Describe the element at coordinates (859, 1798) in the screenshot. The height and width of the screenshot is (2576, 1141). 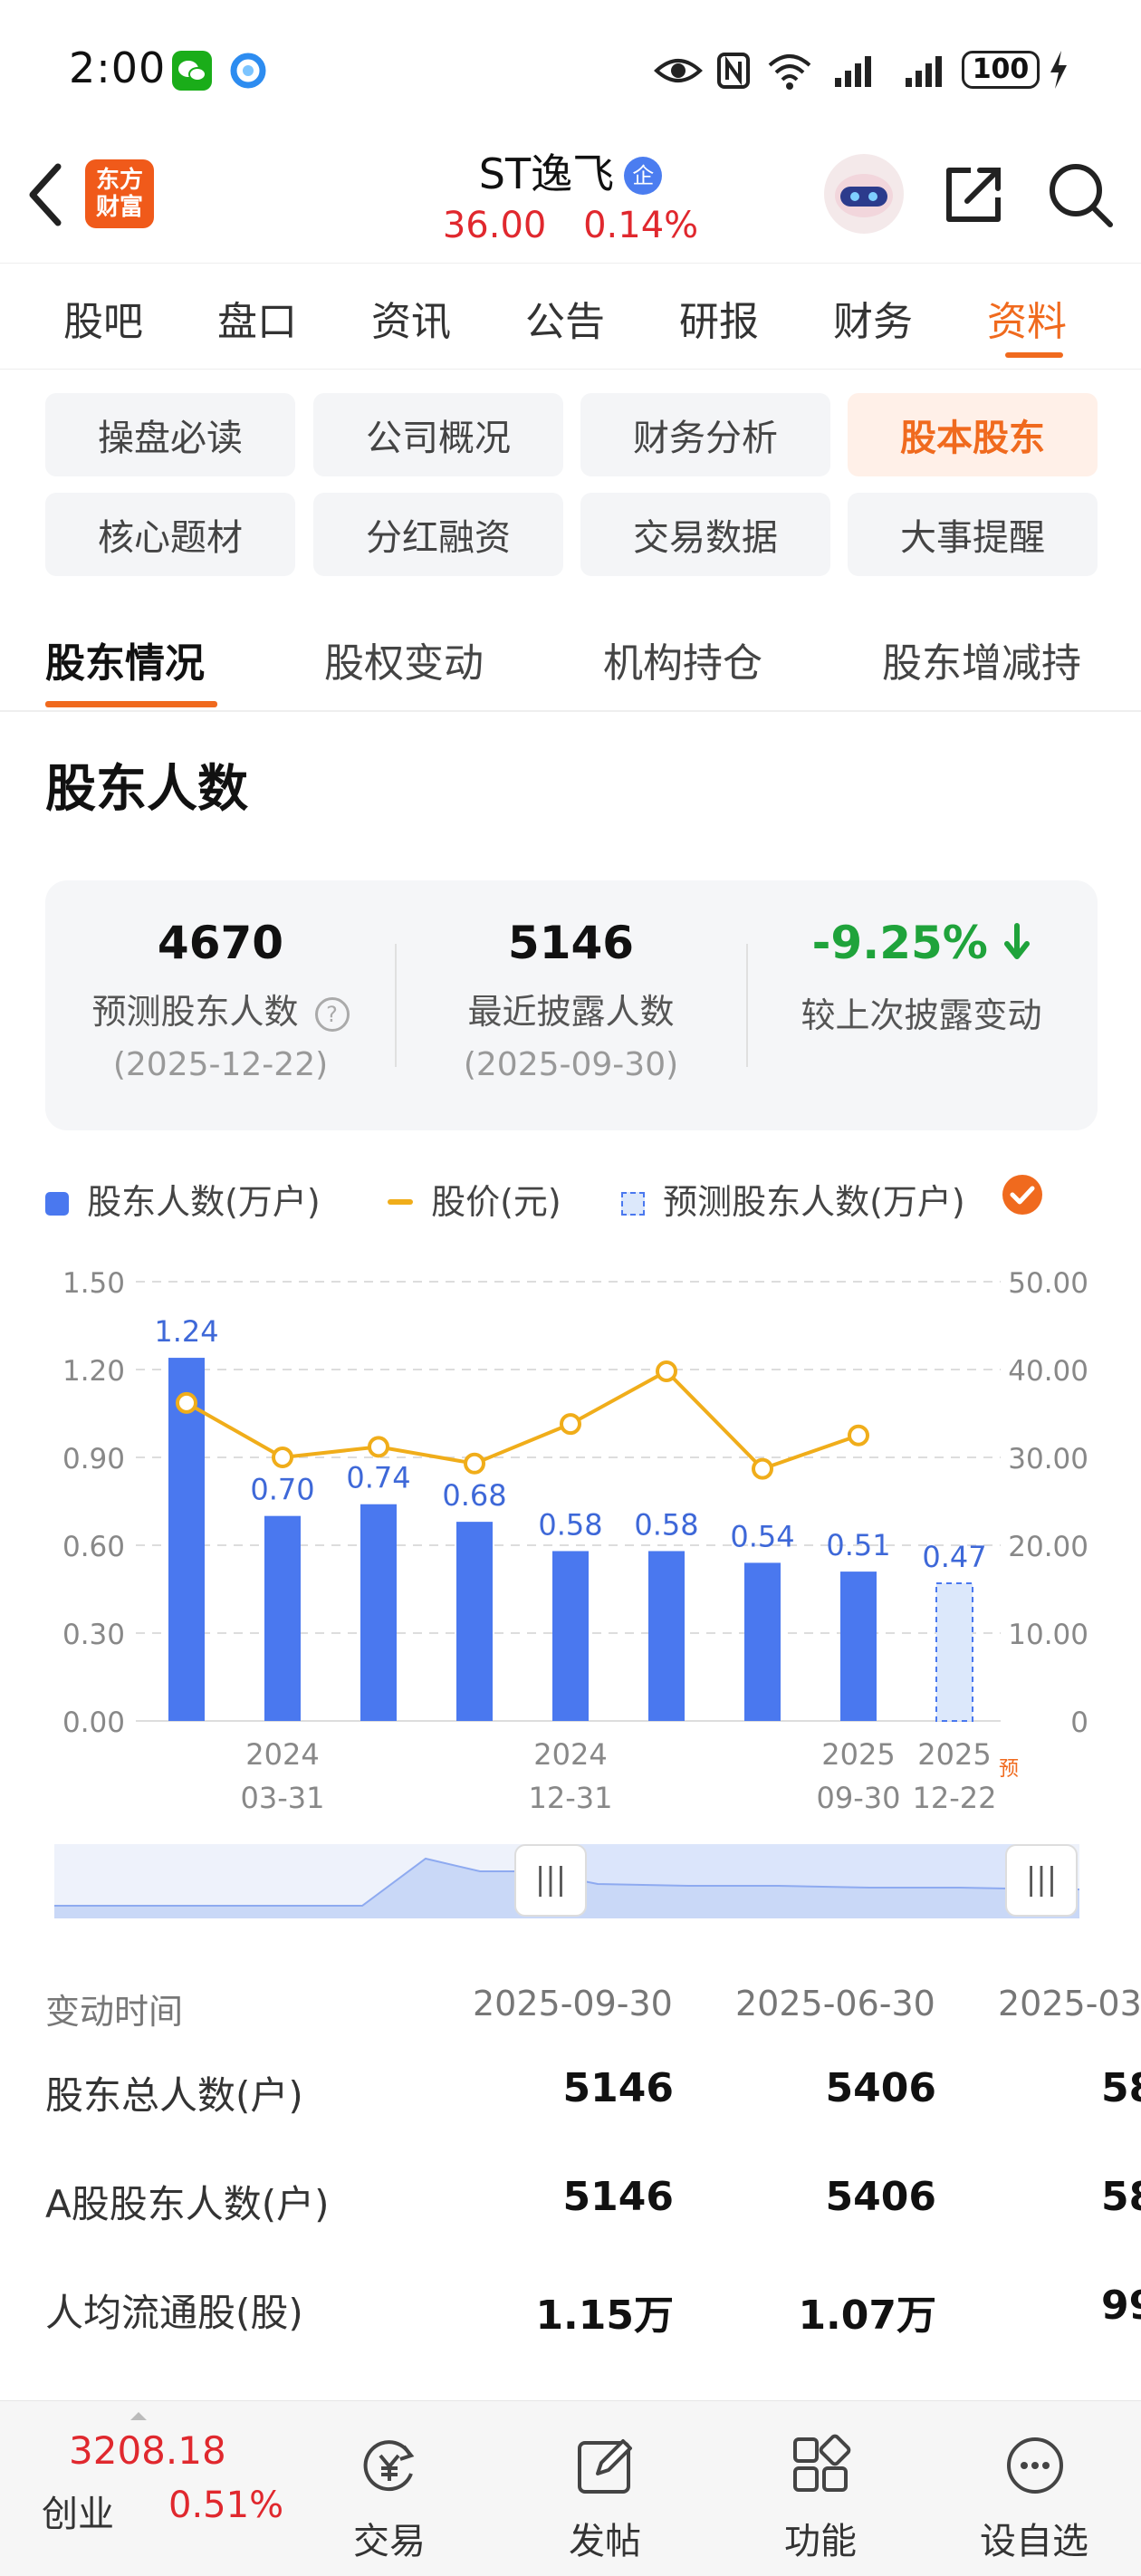
I see `x-axis-tick-date: 09-30` at that location.